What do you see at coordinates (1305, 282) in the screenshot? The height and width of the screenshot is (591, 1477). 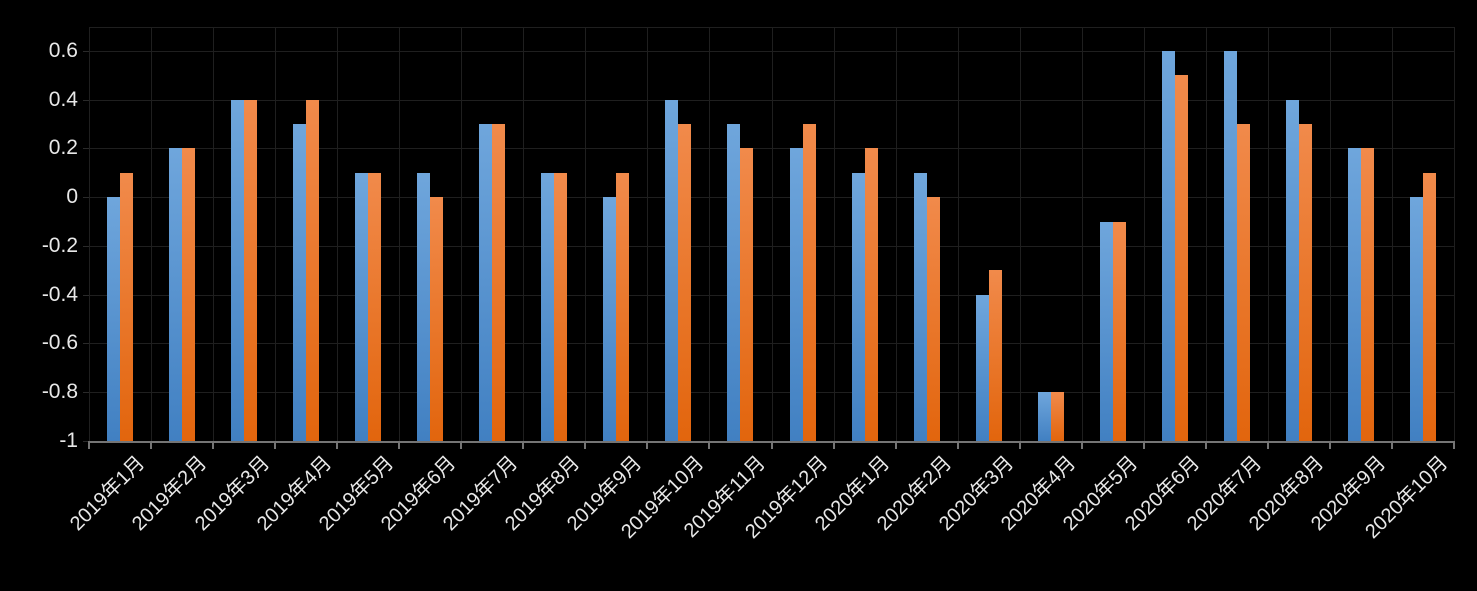 I see `bar-orange-series-2020年8月` at bounding box center [1305, 282].